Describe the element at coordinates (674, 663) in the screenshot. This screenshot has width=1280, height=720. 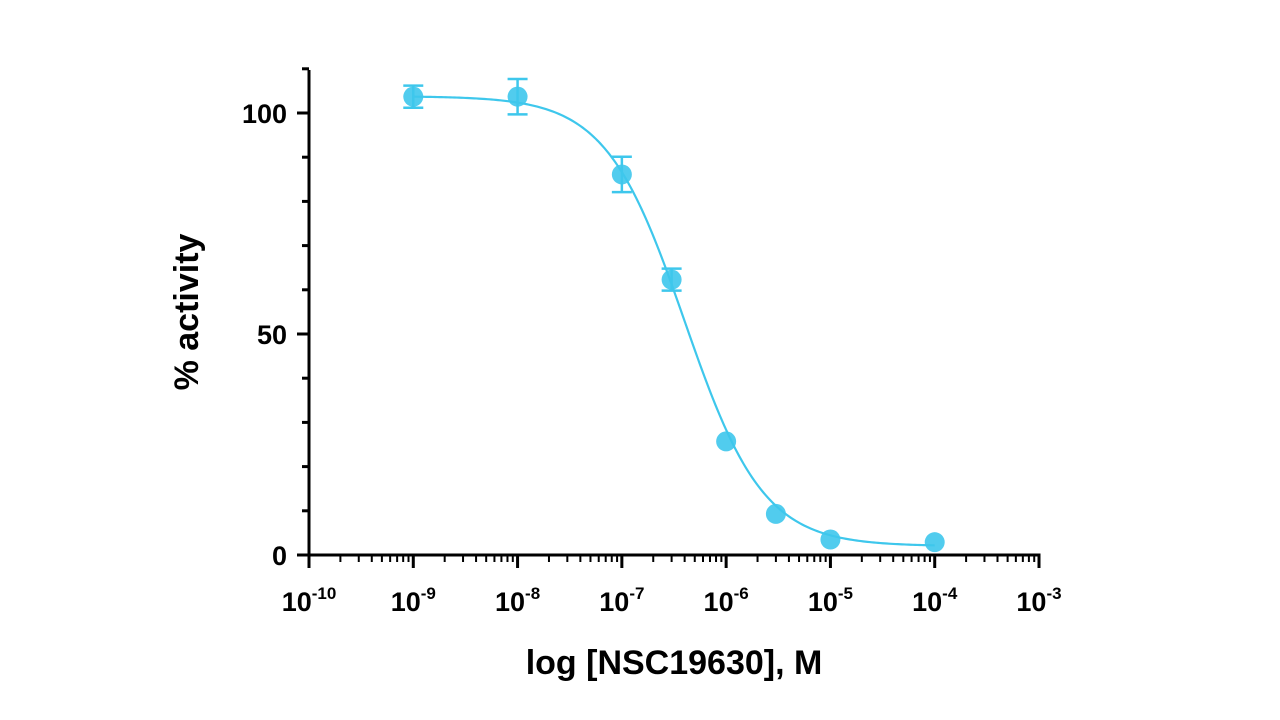
I see `x-axis-title: log [NSC19630], M` at that location.